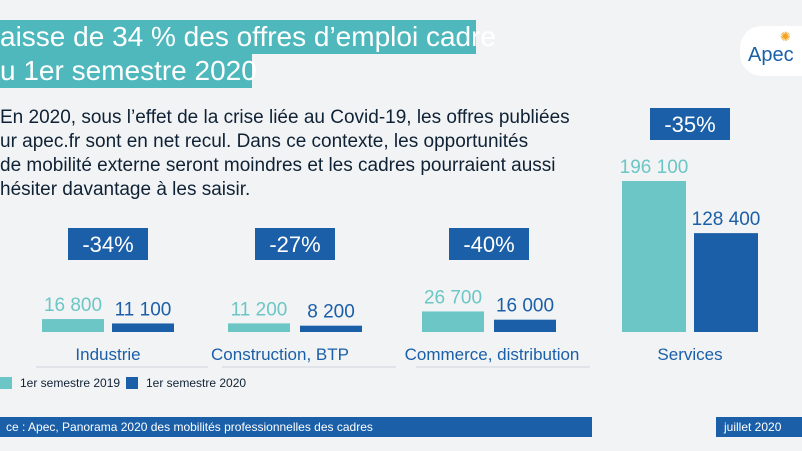 The width and height of the screenshot is (802, 451). Describe the element at coordinates (492, 354) in the screenshot. I see `category-label: Commerce, distribution` at that location.